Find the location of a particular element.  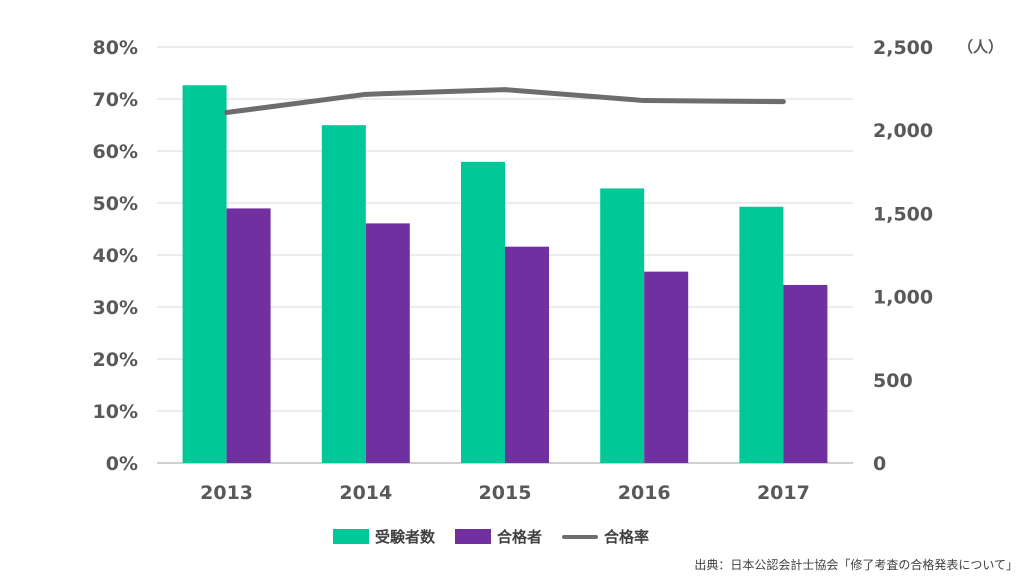

bar-applicants-2016 is located at coordinates (622, 325).